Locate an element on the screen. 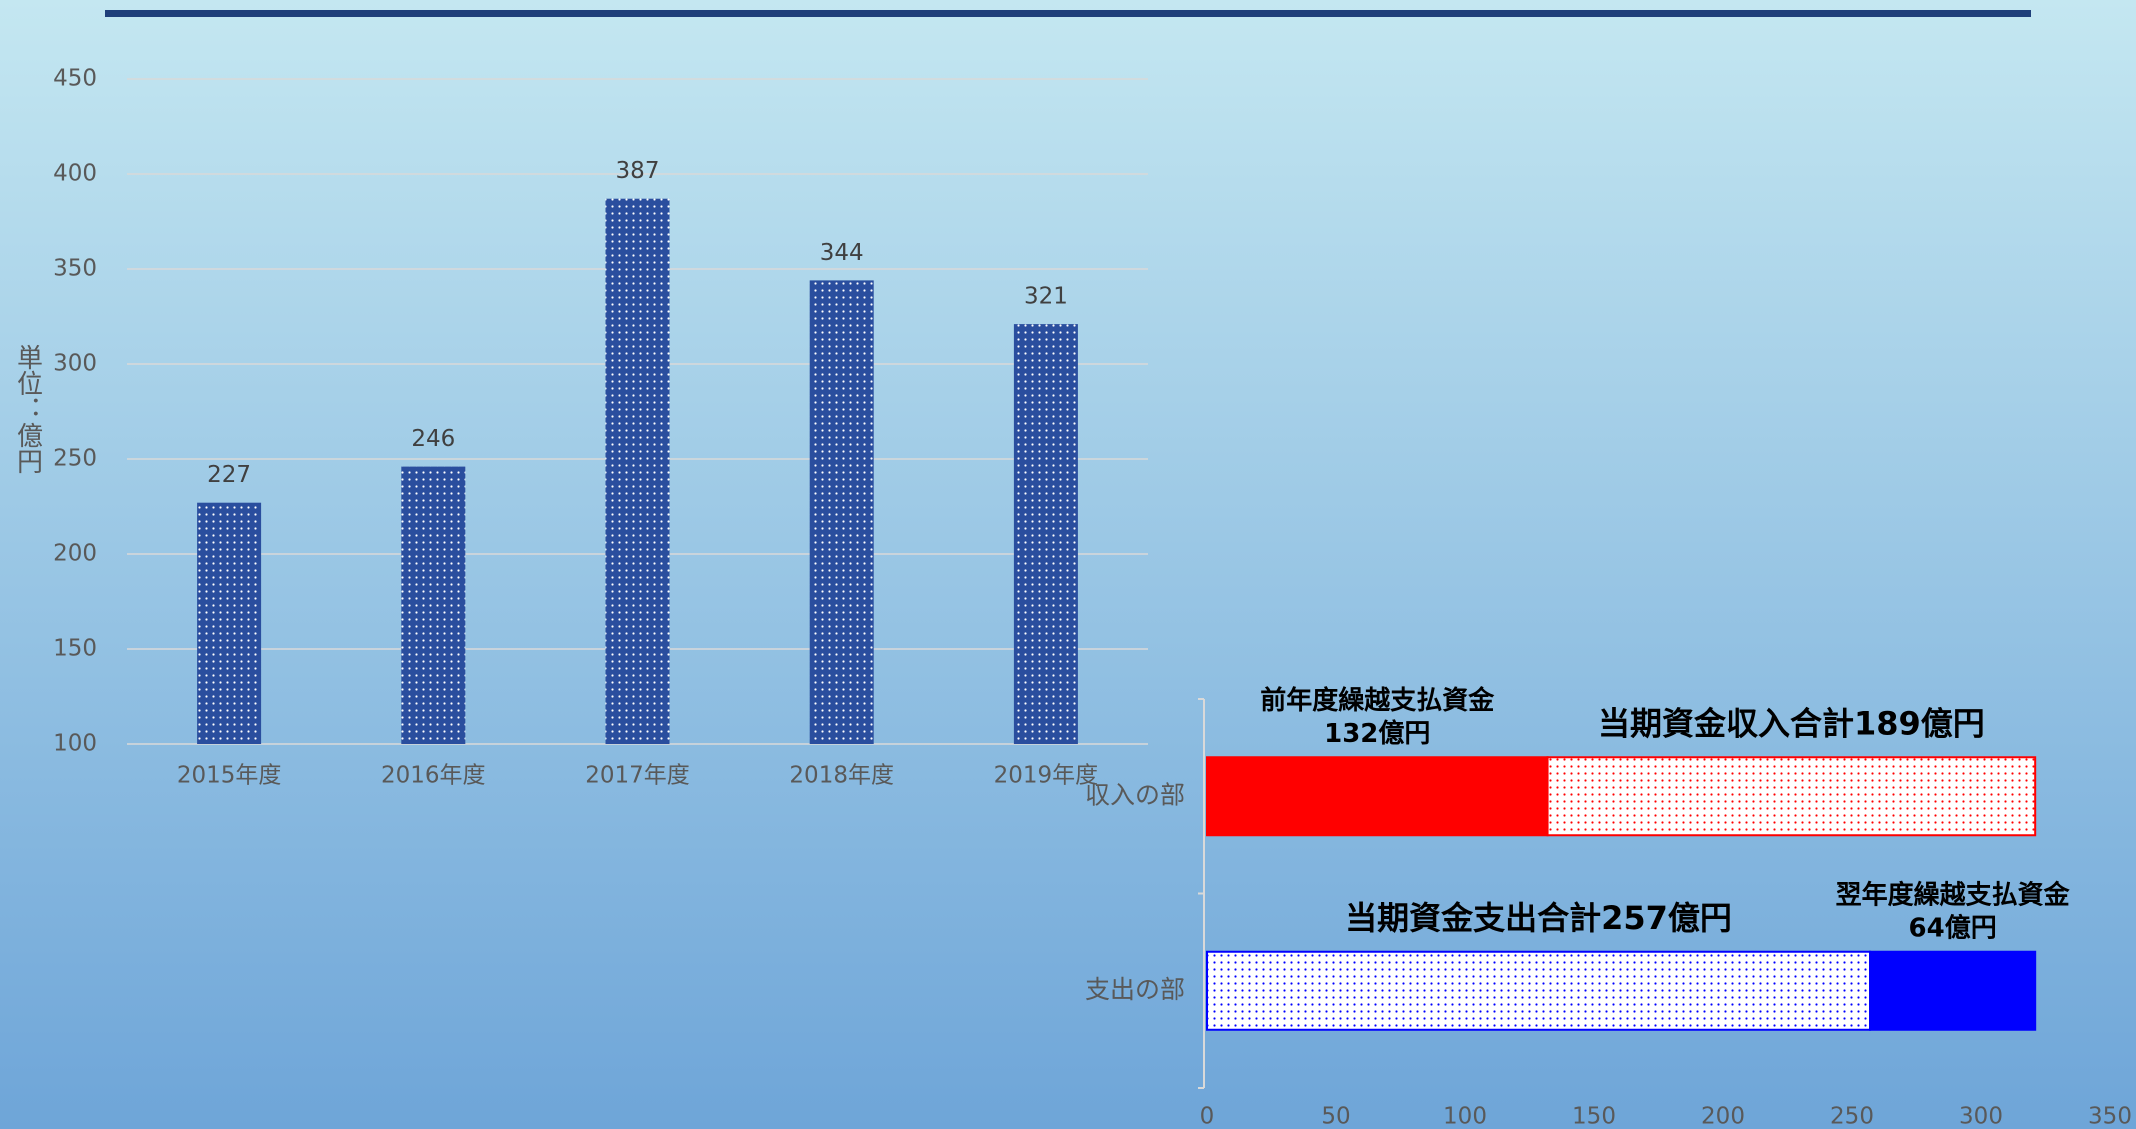  data-label: 246 is located at coordinates (433, 439).